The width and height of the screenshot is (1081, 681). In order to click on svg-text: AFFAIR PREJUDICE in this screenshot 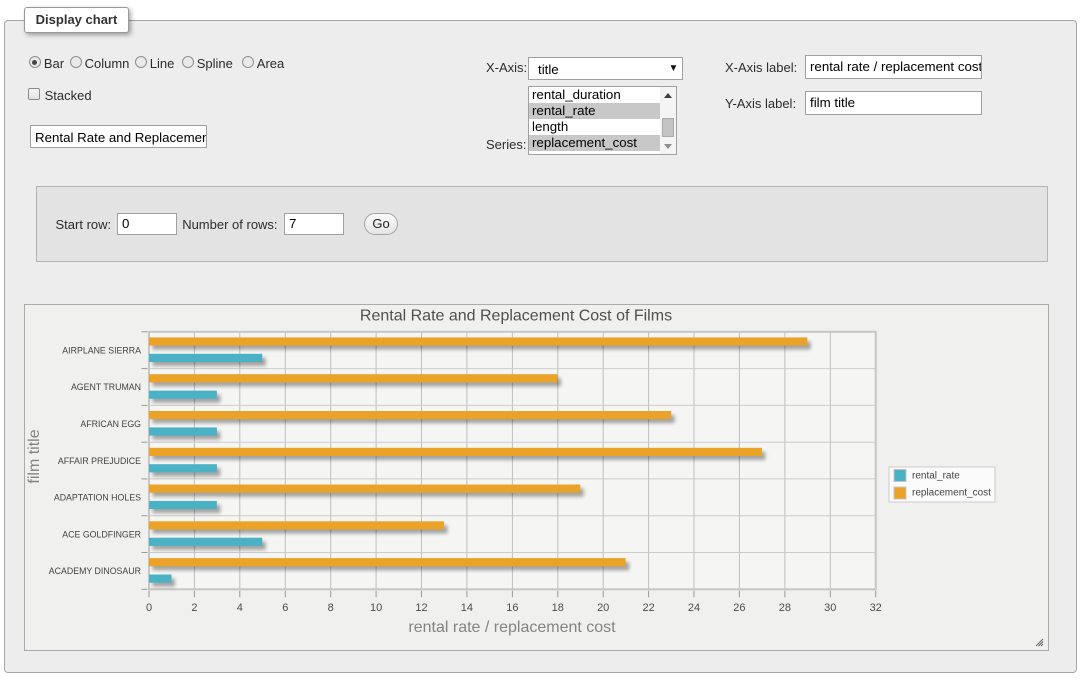, I will do `click(99, 461)`.